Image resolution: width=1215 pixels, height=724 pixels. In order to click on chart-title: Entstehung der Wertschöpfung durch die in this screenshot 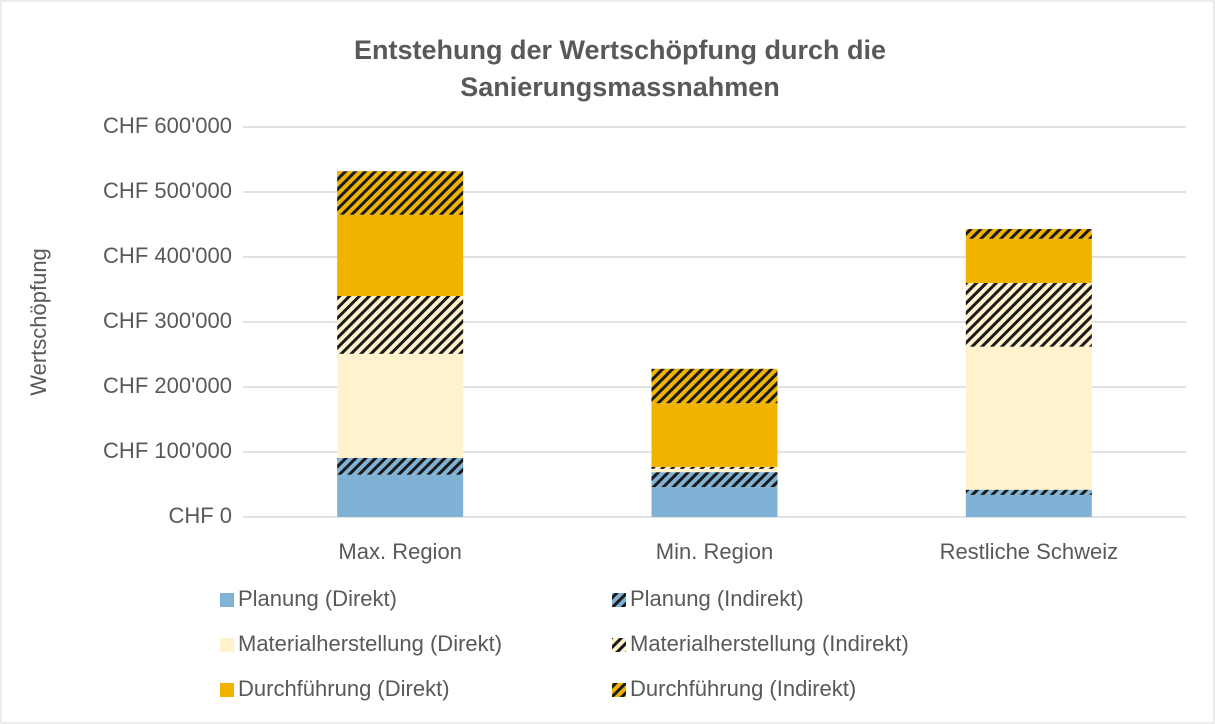, I will do `click(620, 50)`.